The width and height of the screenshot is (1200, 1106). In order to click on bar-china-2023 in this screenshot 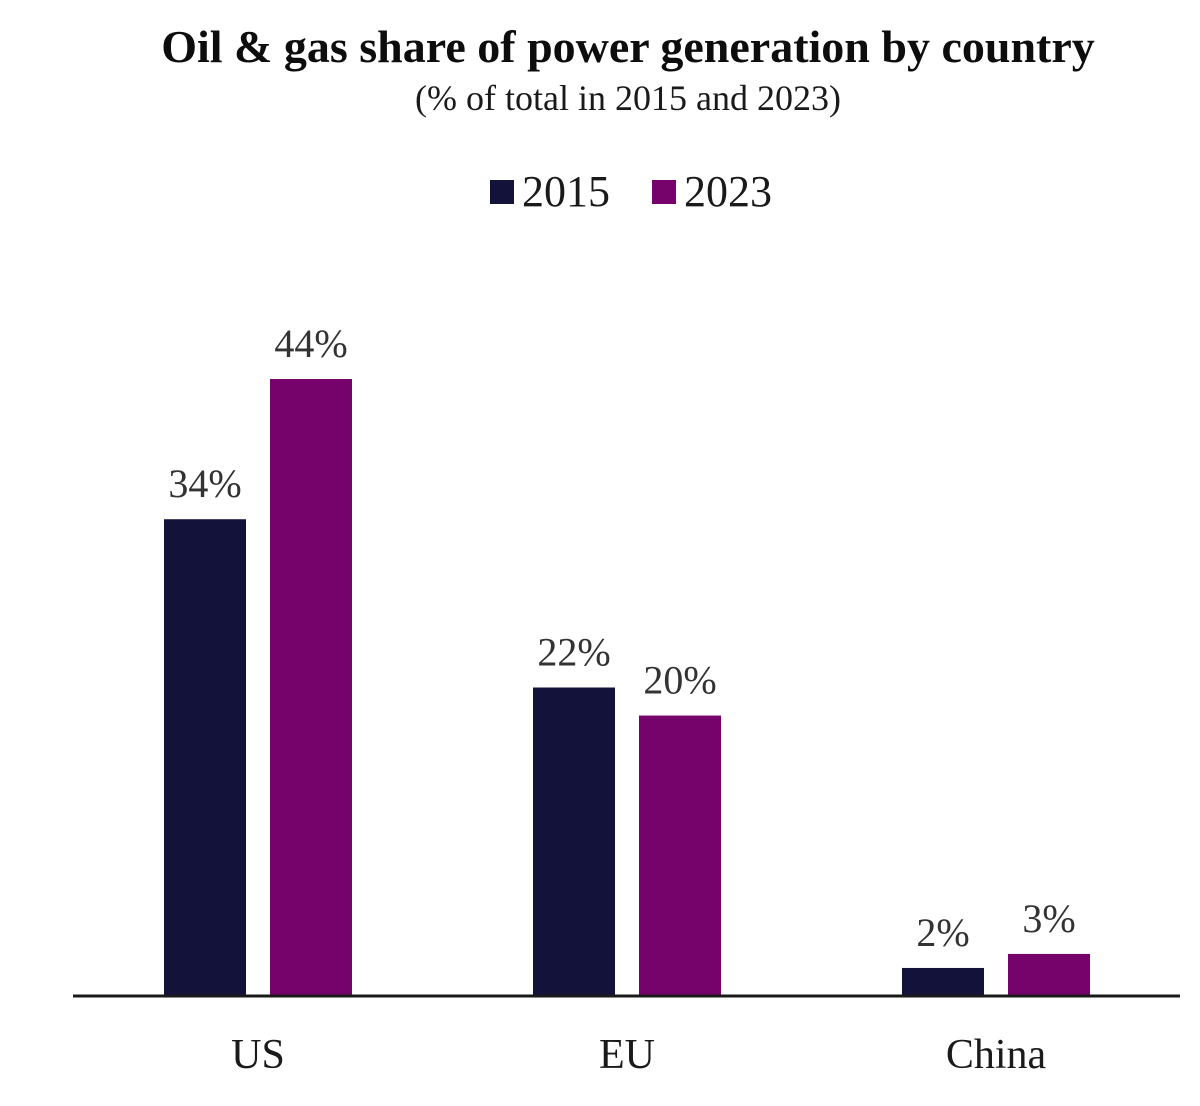, I will do `click(1049, 974)`.